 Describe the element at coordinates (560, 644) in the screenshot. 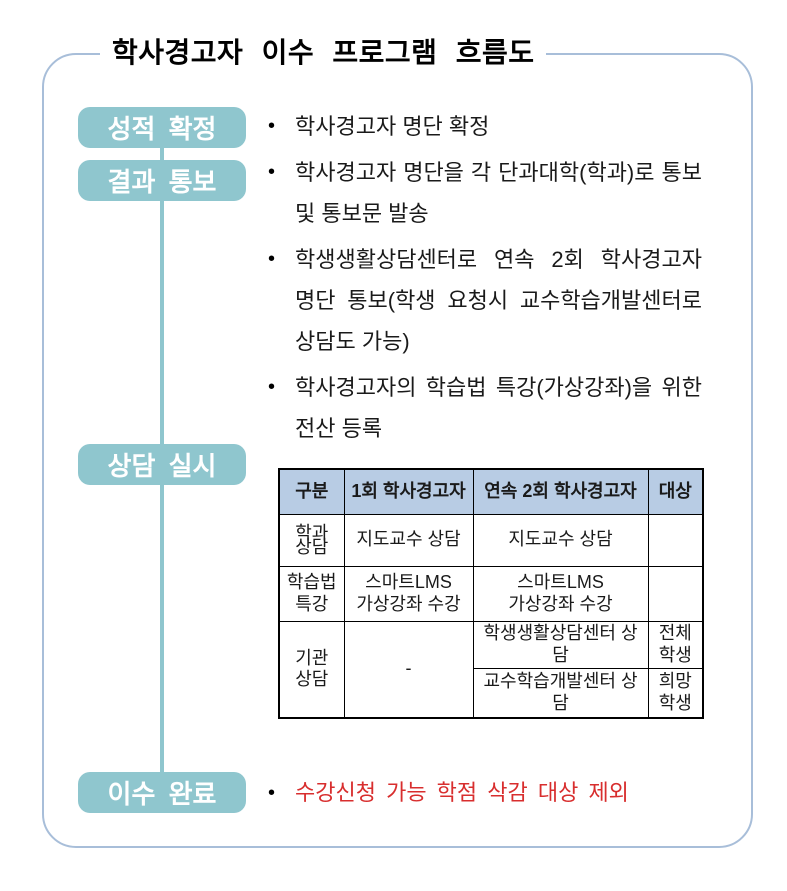

I see `cell-second: 학생생활상담센터 상담` at that location.